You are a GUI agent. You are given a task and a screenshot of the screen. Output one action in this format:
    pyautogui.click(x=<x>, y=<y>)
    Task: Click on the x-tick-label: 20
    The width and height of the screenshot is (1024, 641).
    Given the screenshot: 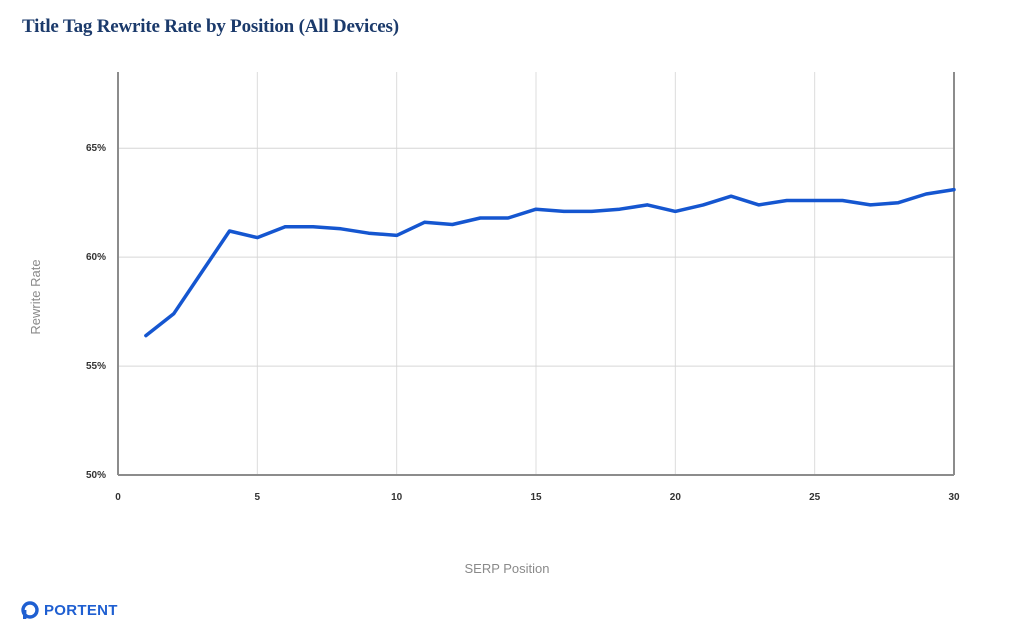 What is the action you would take?
    pyautogui.click(x=676, y=497)
    